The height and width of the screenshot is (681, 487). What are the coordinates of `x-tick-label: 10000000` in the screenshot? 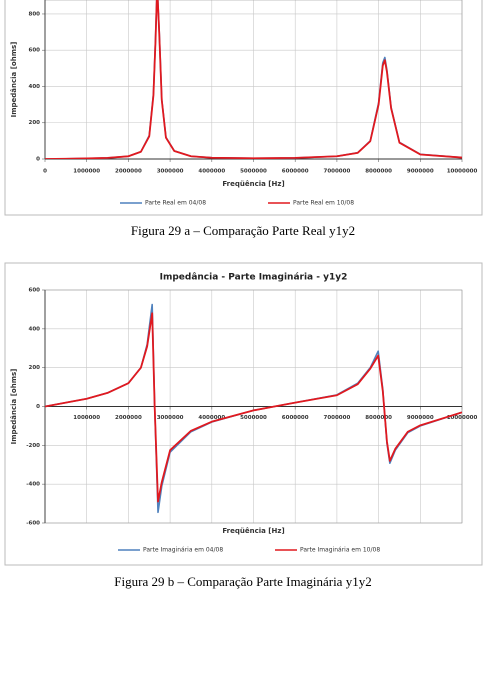 It's located at (462, 172).